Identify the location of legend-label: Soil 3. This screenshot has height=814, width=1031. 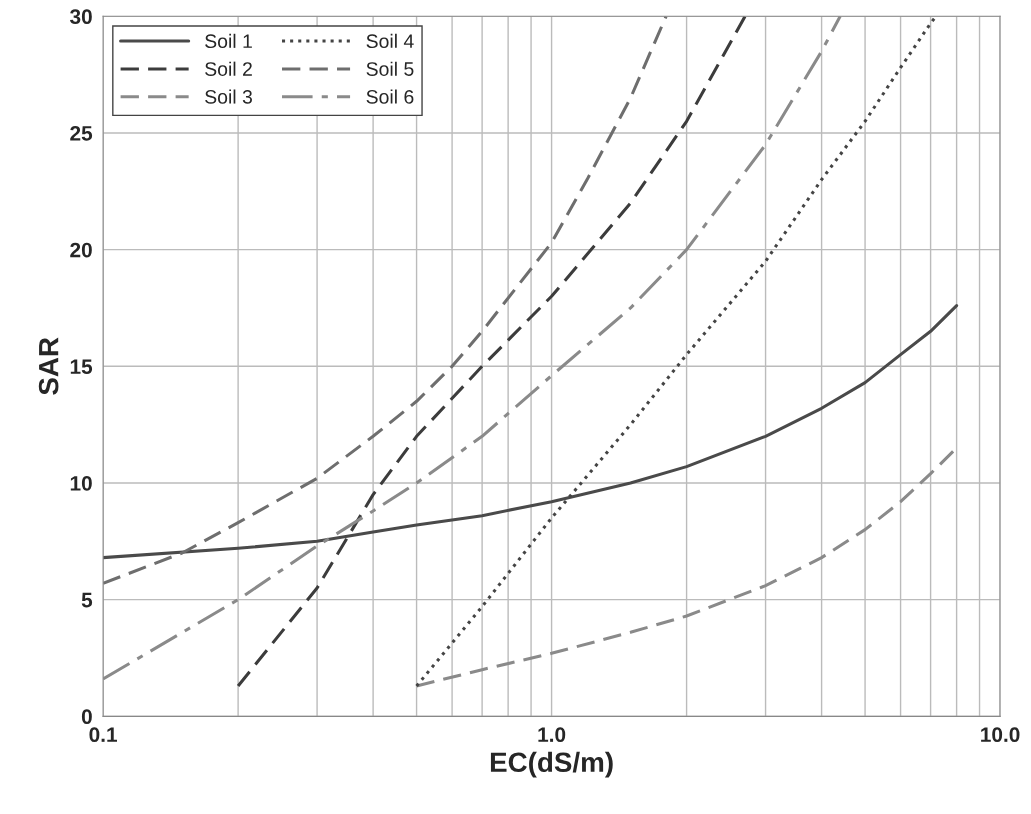
(228, 96).